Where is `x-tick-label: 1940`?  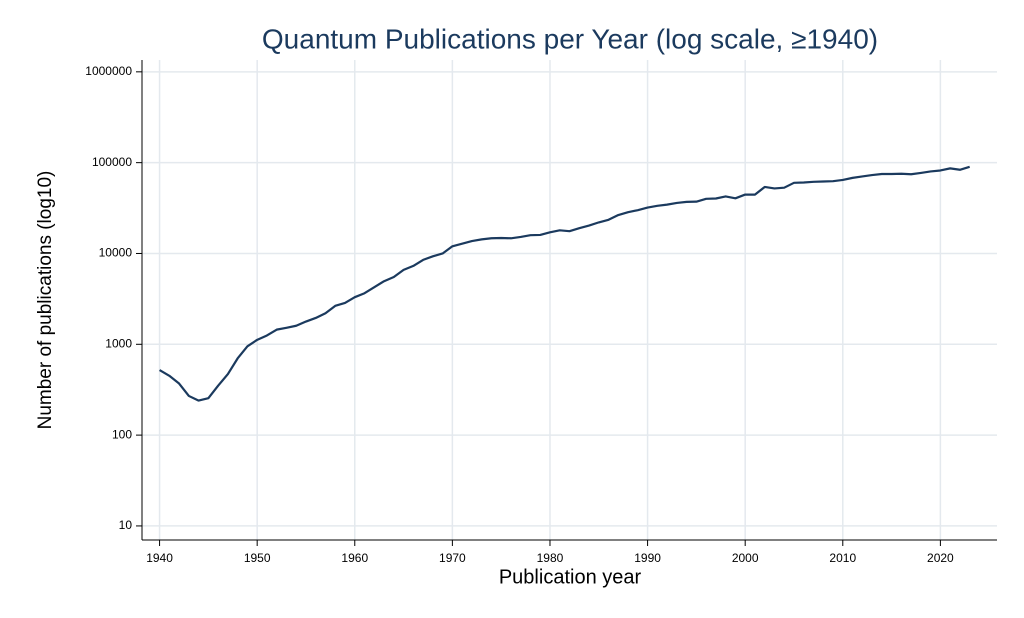
x-tick-label: 1940 is located at coordinates (159, 558).